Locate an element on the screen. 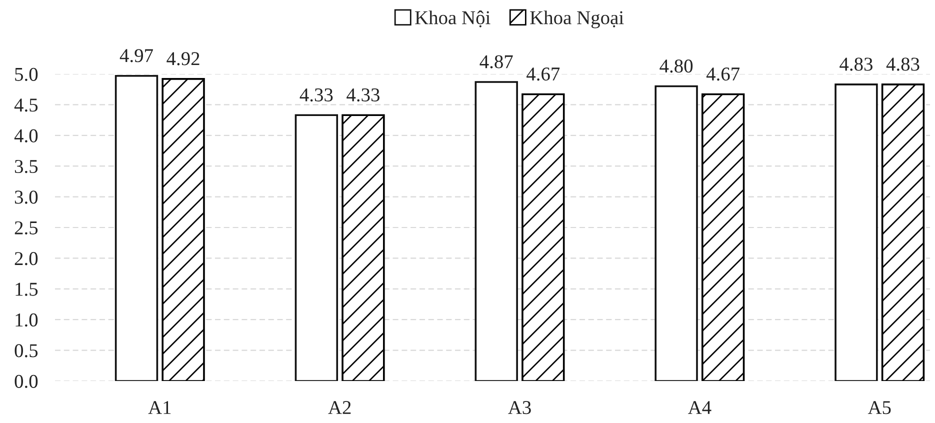  y-tick-label: 4.5 is located at coordinates (26, 105).